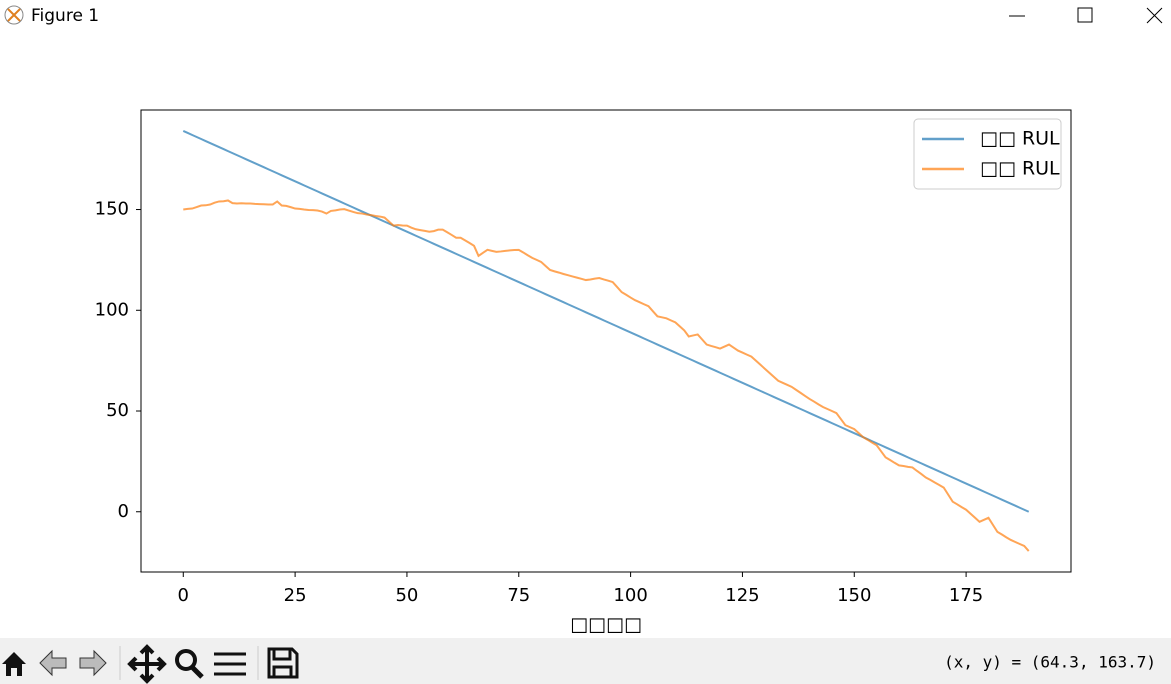 Image resolution: width=1171 pixels, height=684 pixels. Describe the element at coordinates (230, 664) in the screenshot. I see `configure-button` at that location.